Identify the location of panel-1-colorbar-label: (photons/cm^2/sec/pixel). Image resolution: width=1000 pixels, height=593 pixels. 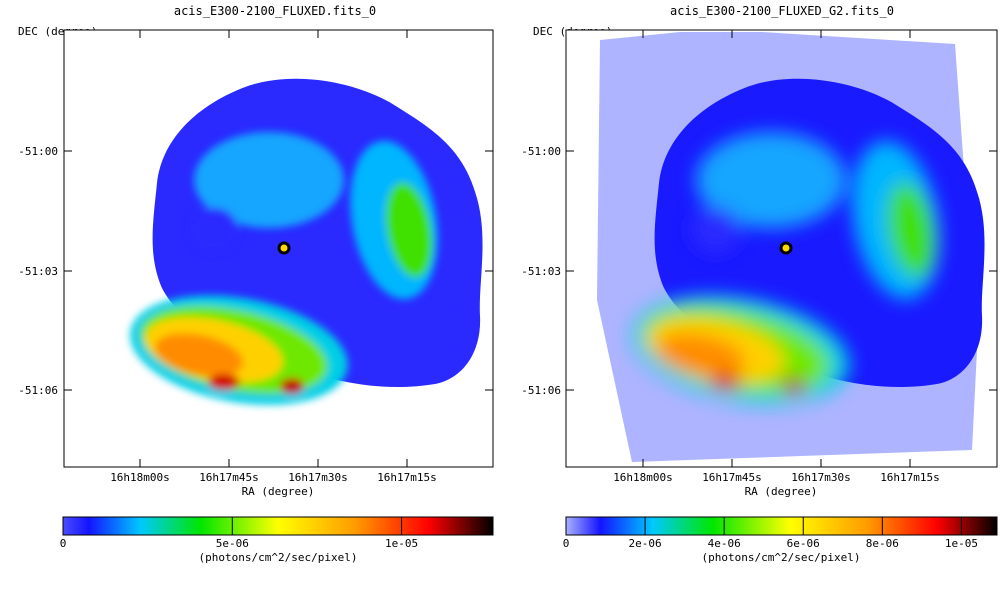
(278, 557).